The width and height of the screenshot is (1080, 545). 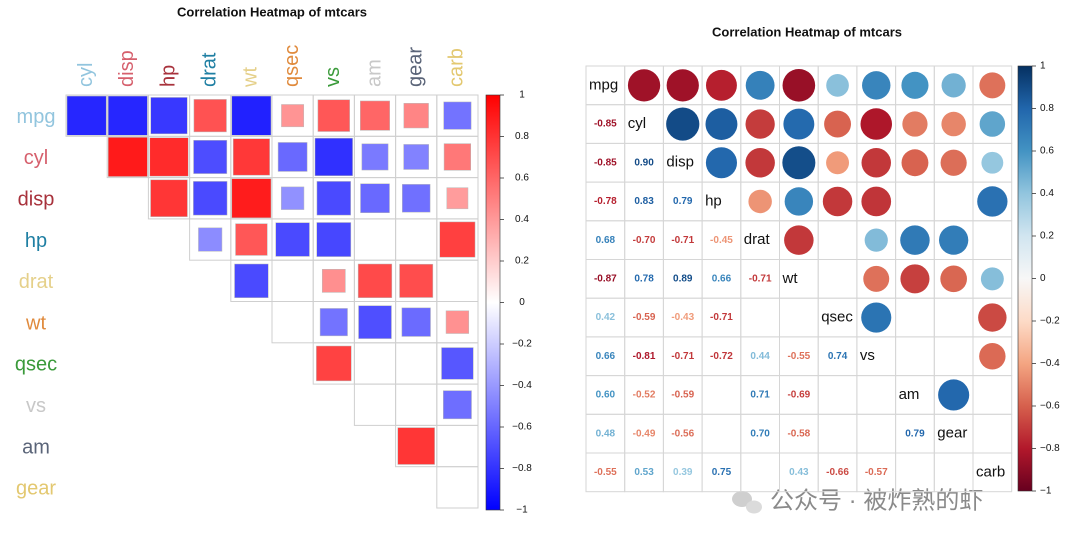 What do you see at coordinates (1050, 363) in the screenshot?
I see `colorbar-tick-label: −0.4` at bounding box center [1050, 363].